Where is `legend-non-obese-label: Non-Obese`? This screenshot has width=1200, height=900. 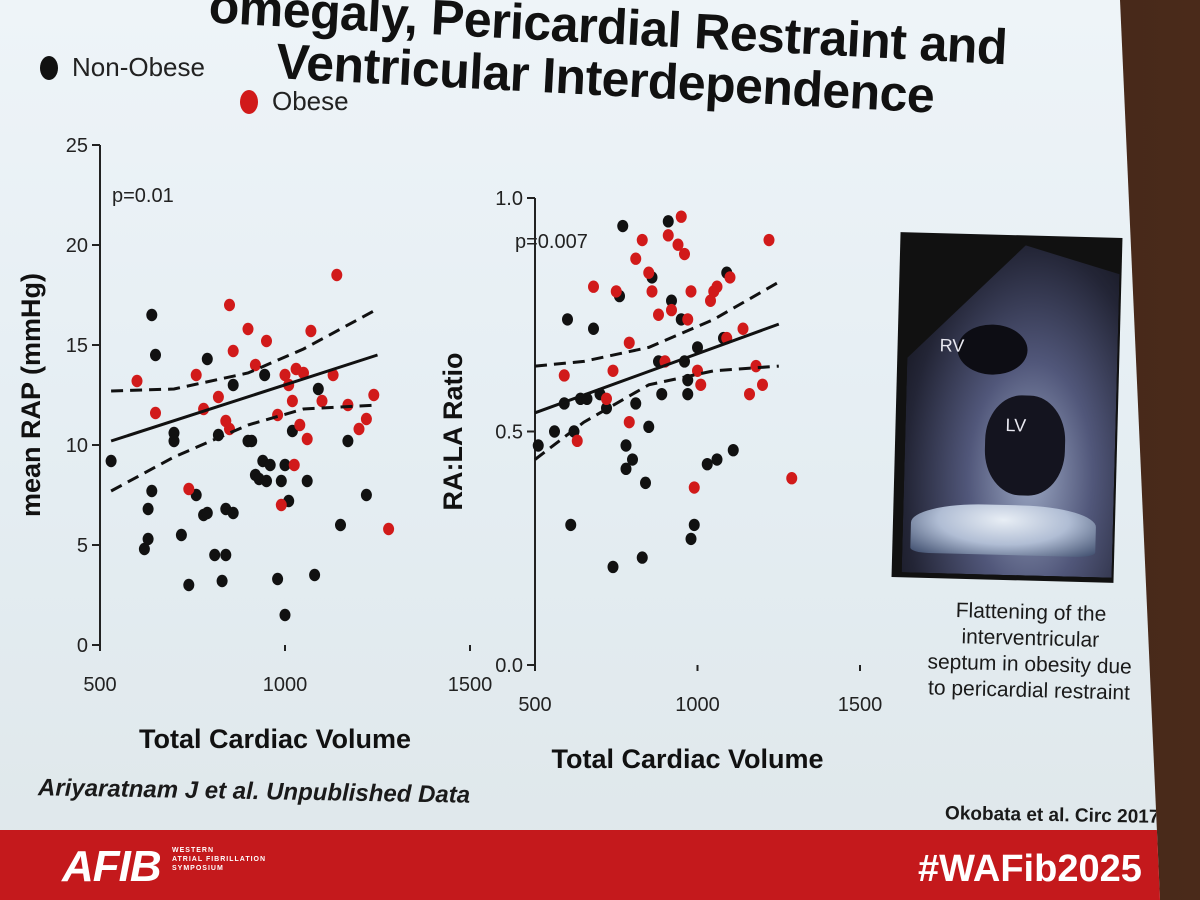 legend-non-obese-label: Non-Obese is located at coordinates (138, 67).